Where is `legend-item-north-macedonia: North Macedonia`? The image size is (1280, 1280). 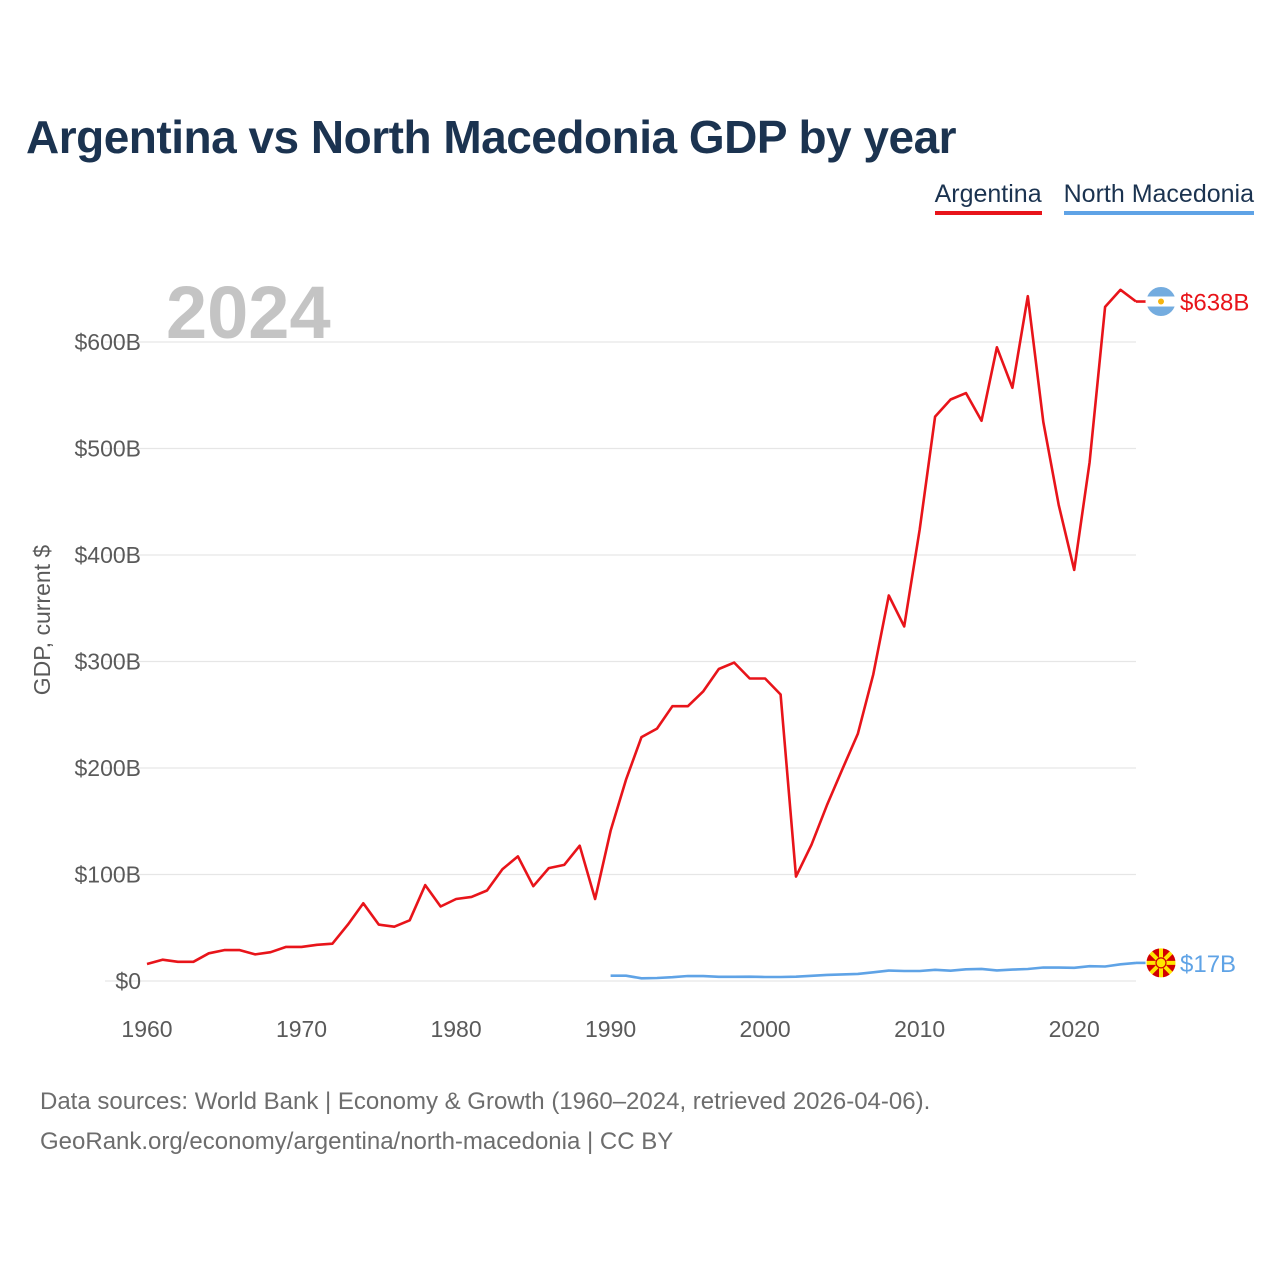 legend-item-north-macedonia: North Macedonia is located at coordinates (1158, 197).